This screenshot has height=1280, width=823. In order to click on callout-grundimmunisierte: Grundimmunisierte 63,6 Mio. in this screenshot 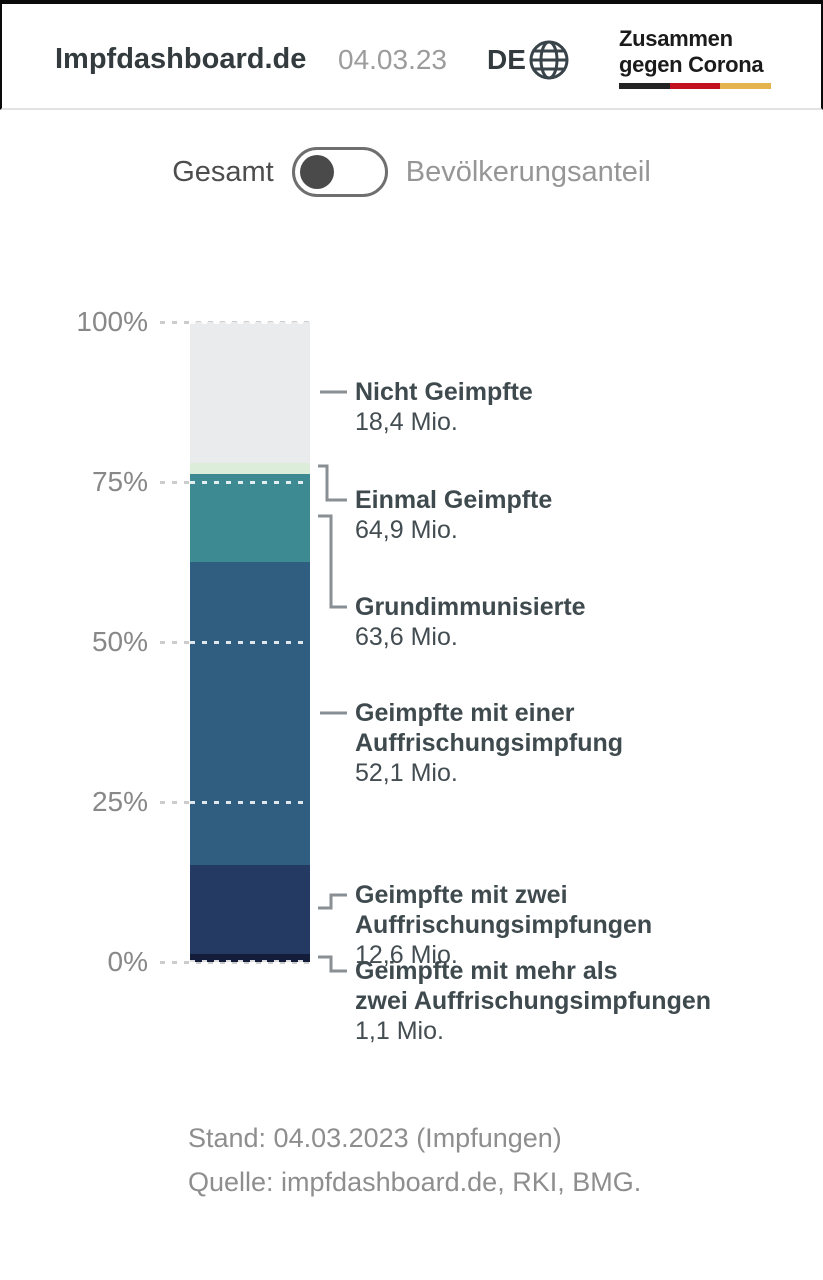, I will do `click(470, 622)`.